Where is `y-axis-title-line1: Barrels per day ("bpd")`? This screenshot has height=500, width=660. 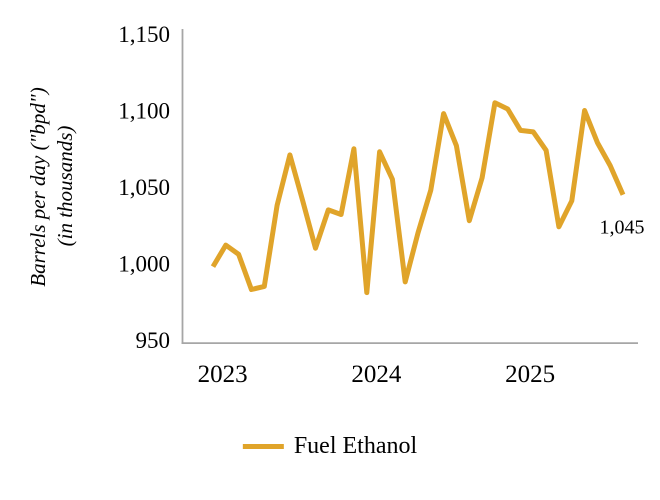
y-axis-title-line1: Barrels per day ("bpd") is located at coordinates (38, 186).